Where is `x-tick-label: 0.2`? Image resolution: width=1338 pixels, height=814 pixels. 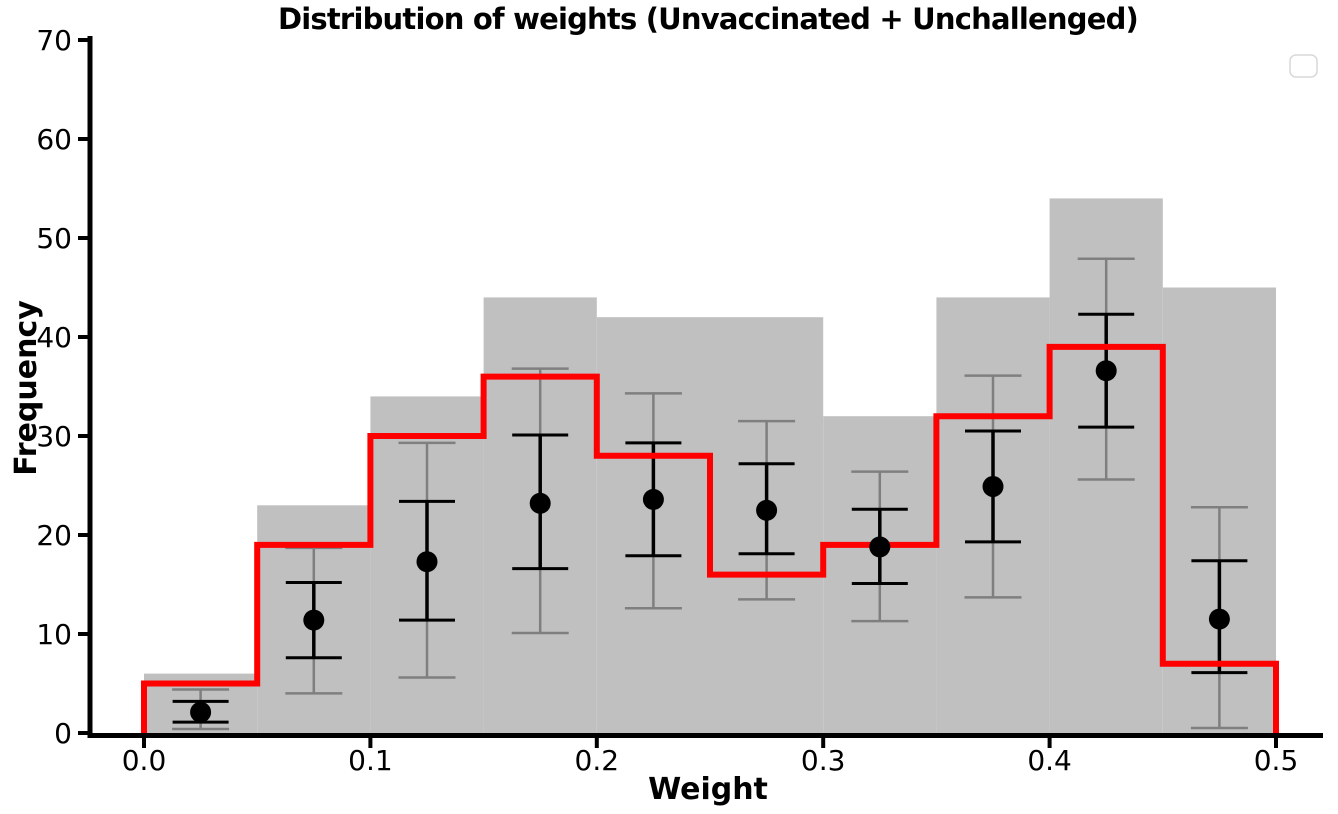
x-tick-label: 0.2 is located at coordinates (597, 760).